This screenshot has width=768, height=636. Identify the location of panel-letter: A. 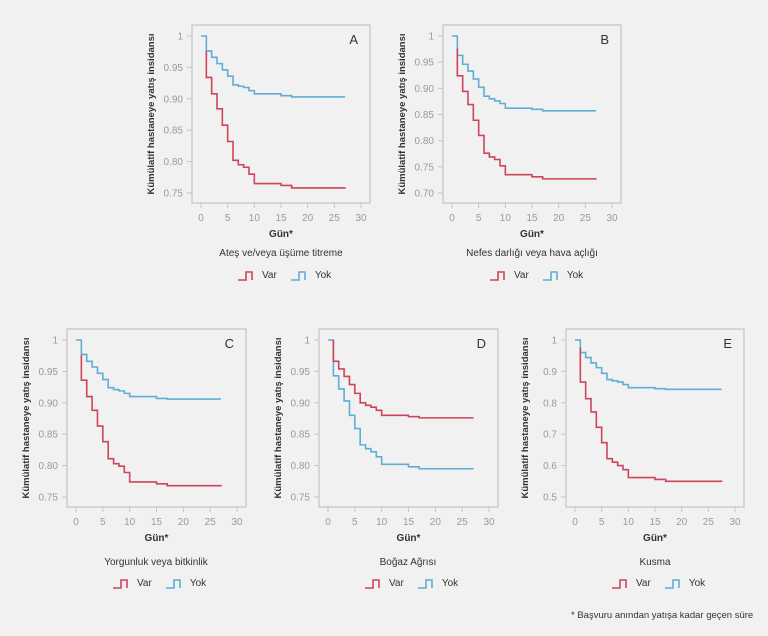
(353, 39).